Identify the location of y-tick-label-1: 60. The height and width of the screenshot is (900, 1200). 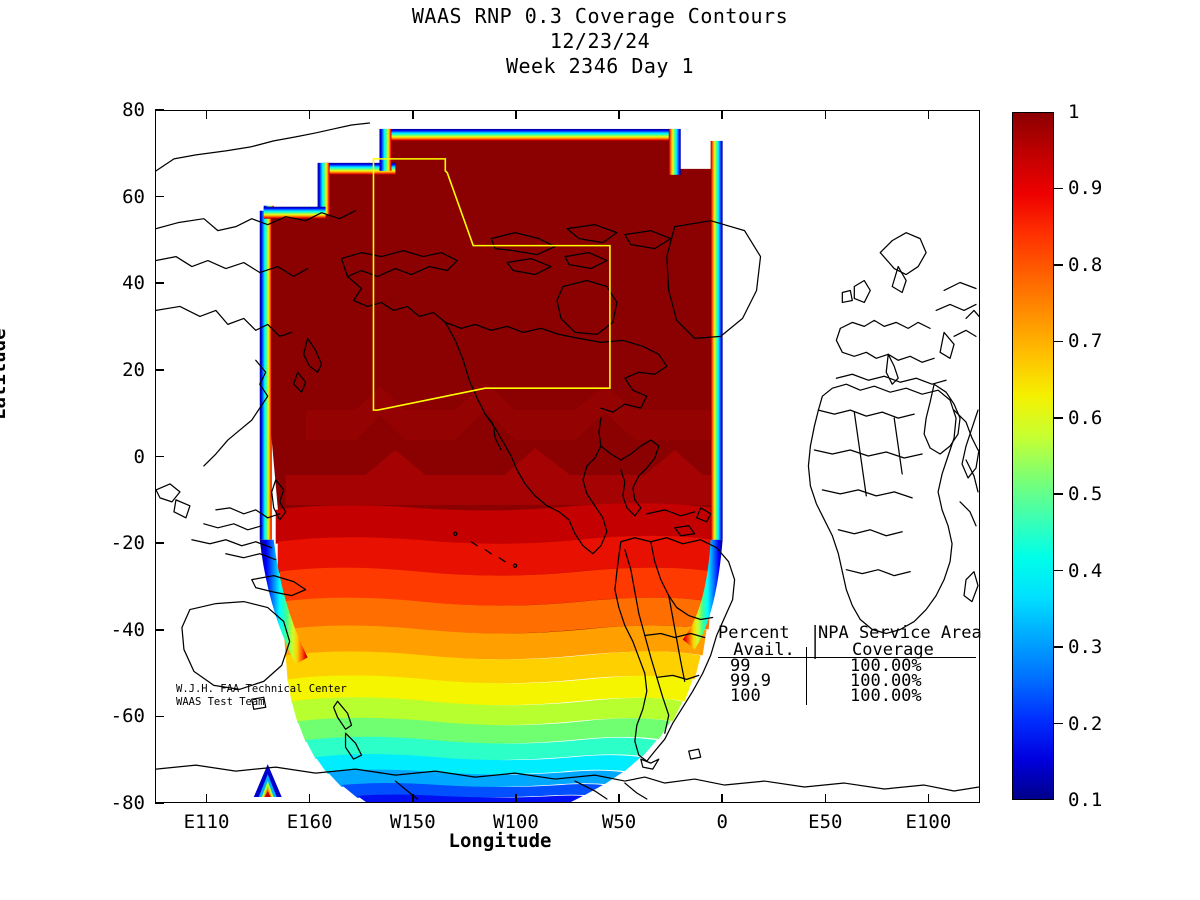
(133, 196).